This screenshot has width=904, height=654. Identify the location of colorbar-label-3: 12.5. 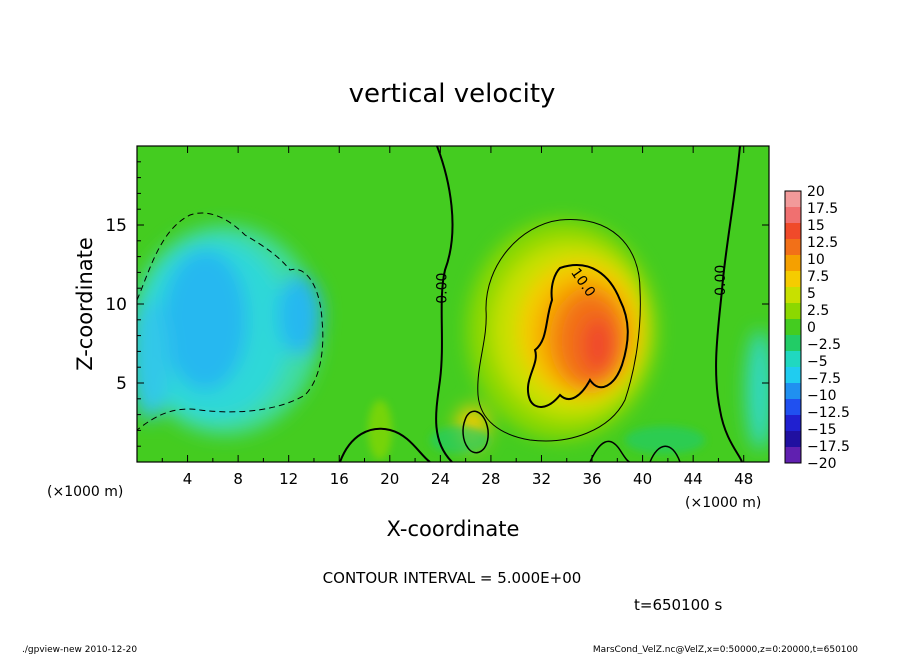
(822, 243).